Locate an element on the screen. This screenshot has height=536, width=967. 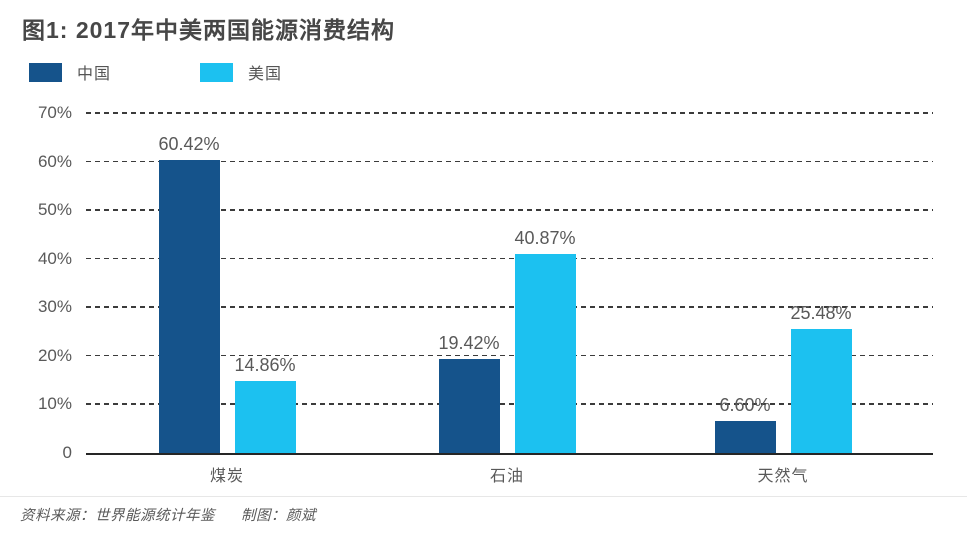
value-label-china-coal: 60.42% is located at coordinates (189, 143).